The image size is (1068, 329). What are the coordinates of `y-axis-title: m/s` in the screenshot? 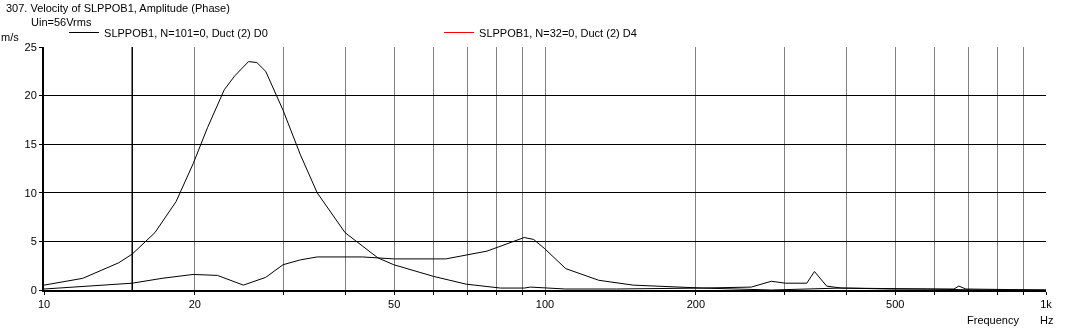 It's located at (10, 37).